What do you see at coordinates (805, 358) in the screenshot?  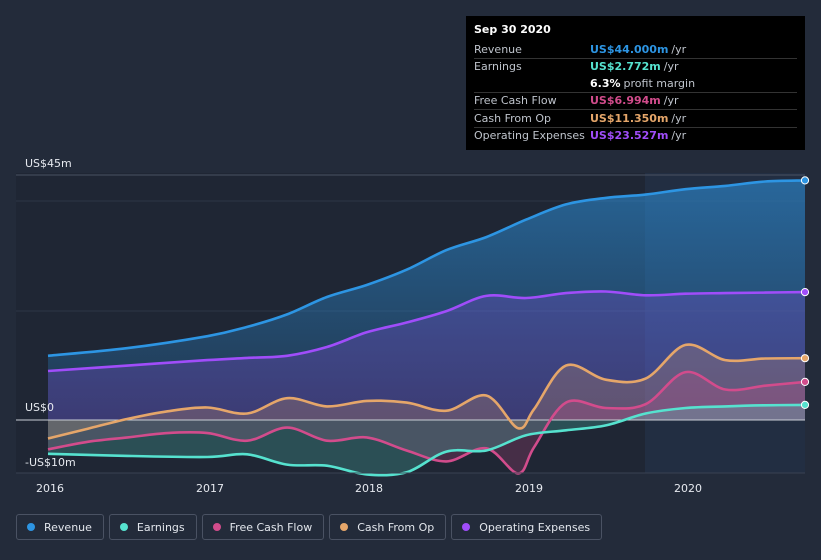 I see `cash-from-op-end-point` at bounding box center [805, 358].